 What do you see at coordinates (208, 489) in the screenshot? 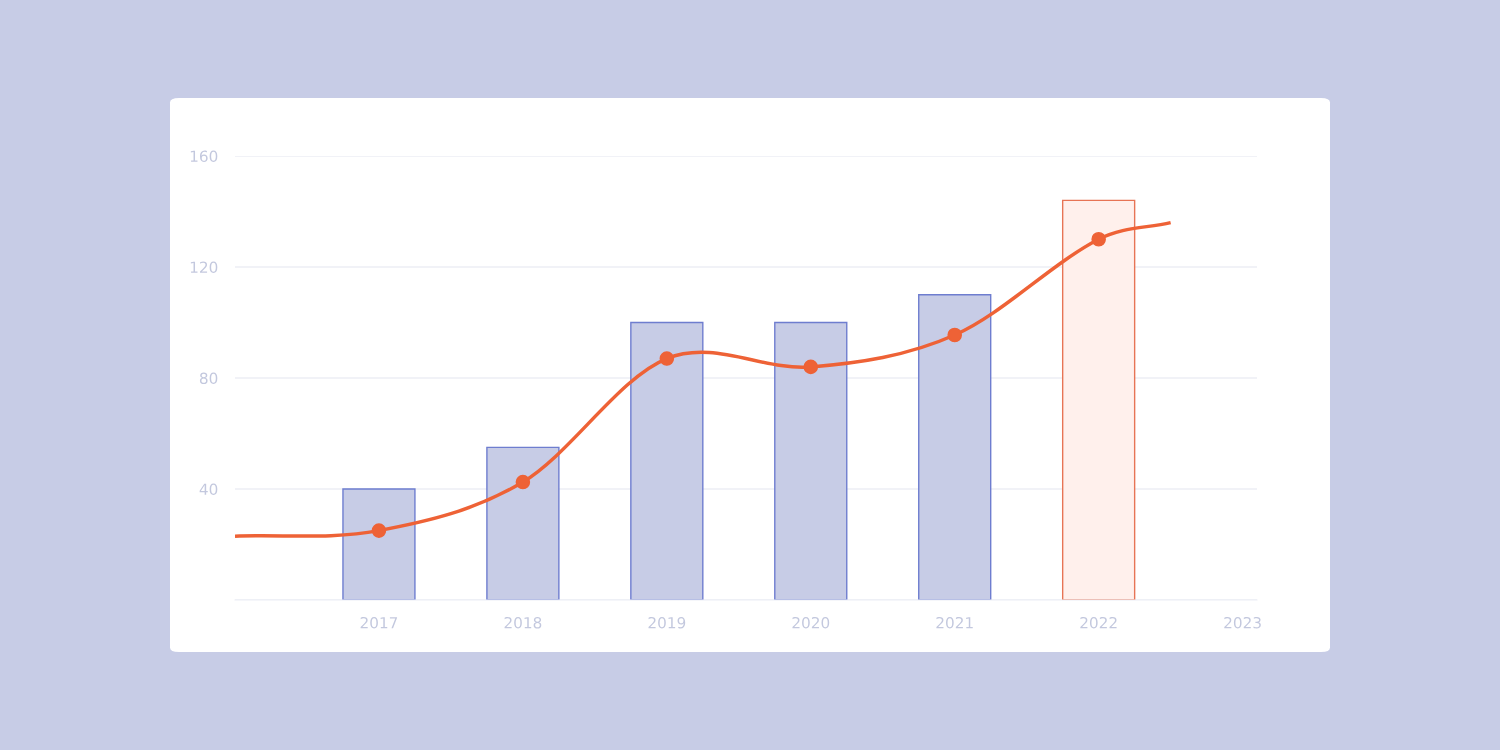
I see `y-tick-label: 40` at bounding box center [208, 489].